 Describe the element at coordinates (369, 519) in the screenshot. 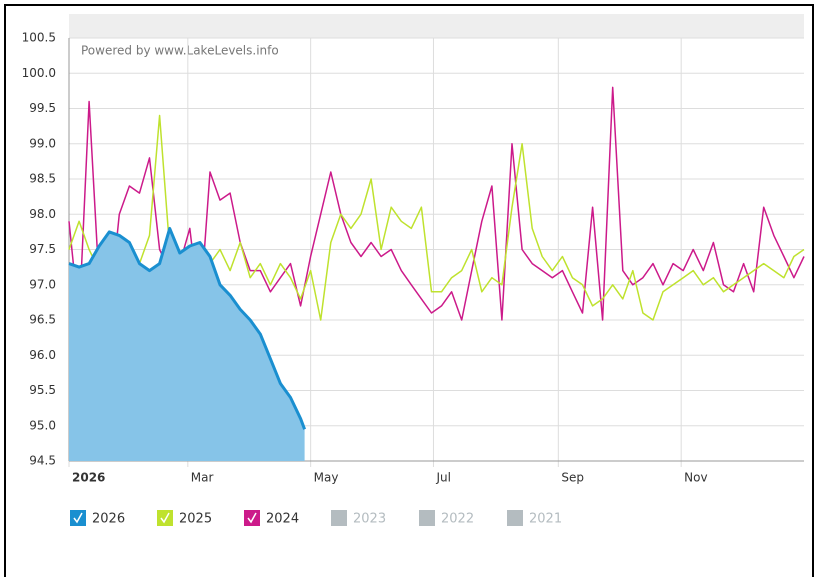

I see `legend-label: 2023` at that location.